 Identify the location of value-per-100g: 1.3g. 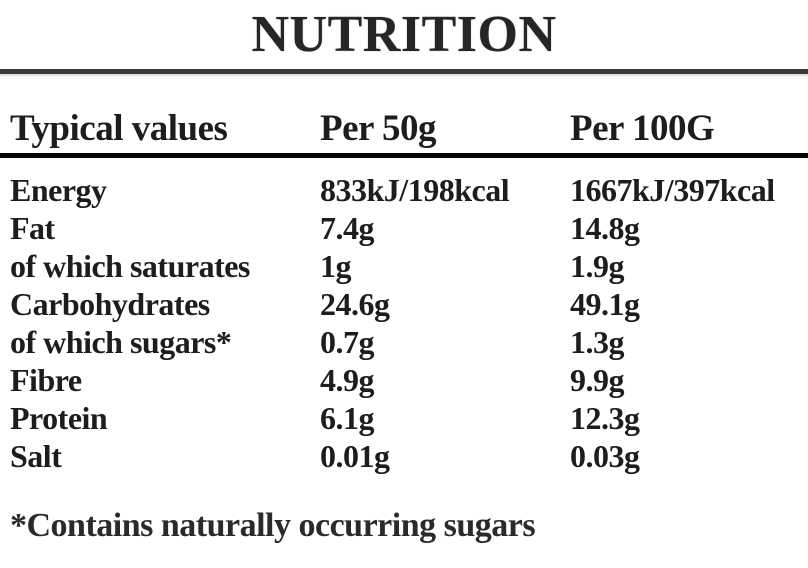
(597, 342).